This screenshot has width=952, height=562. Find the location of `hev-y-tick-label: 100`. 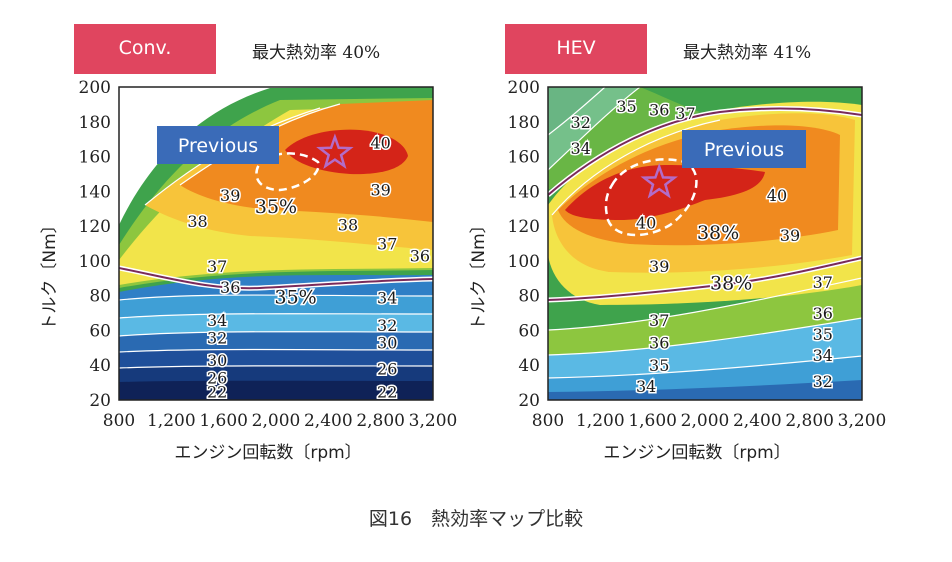

hev-y-tick-label: 100 is located at coordinates (524, 262).